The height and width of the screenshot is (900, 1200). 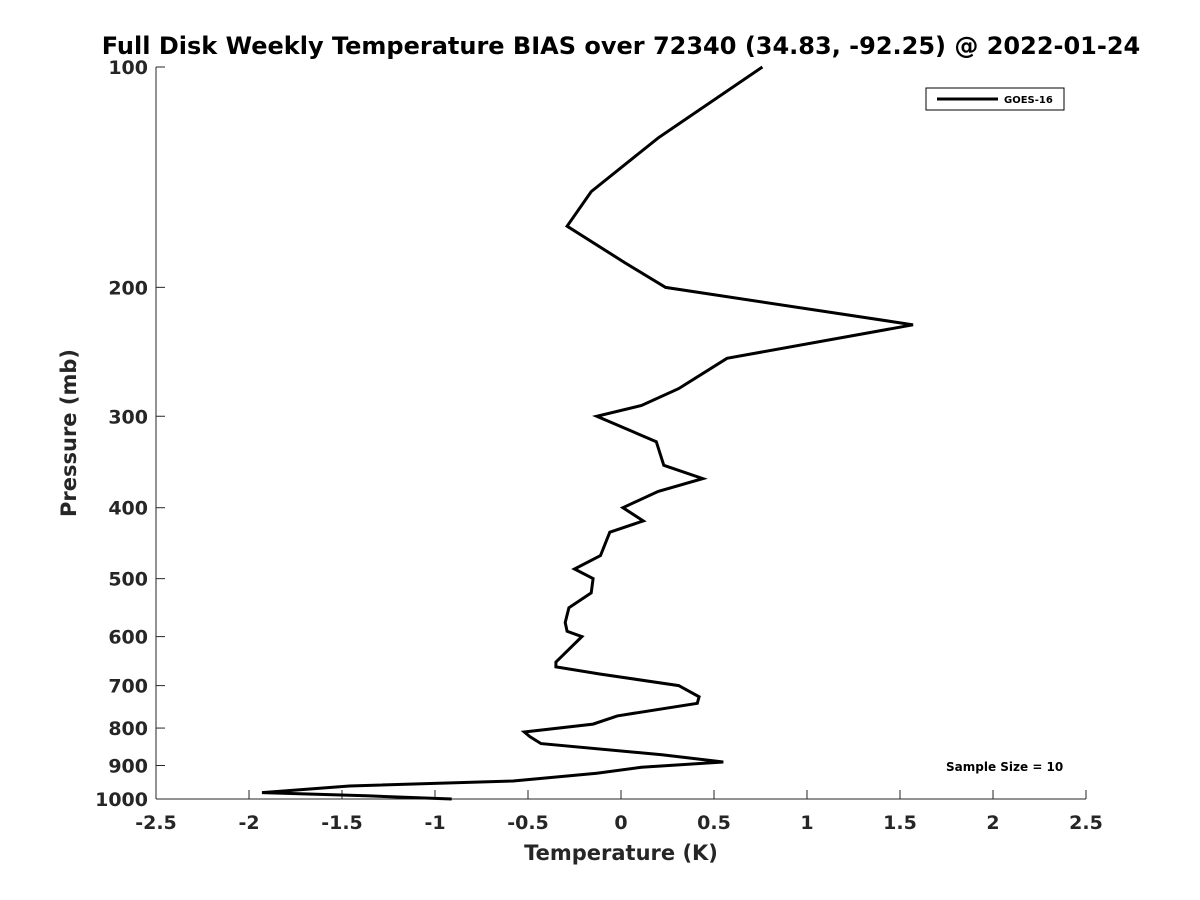 What do you see at coordinates (1004, 767) in the screenshot?
I see `sample-size-annotation: Sample Size = 10` at bounding box center [1004, 767].